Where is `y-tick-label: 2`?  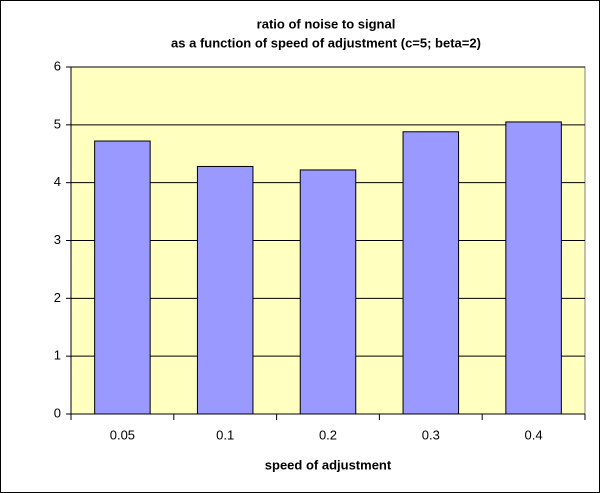
y-tick-label: 2 is located at coordinates (57, 297).